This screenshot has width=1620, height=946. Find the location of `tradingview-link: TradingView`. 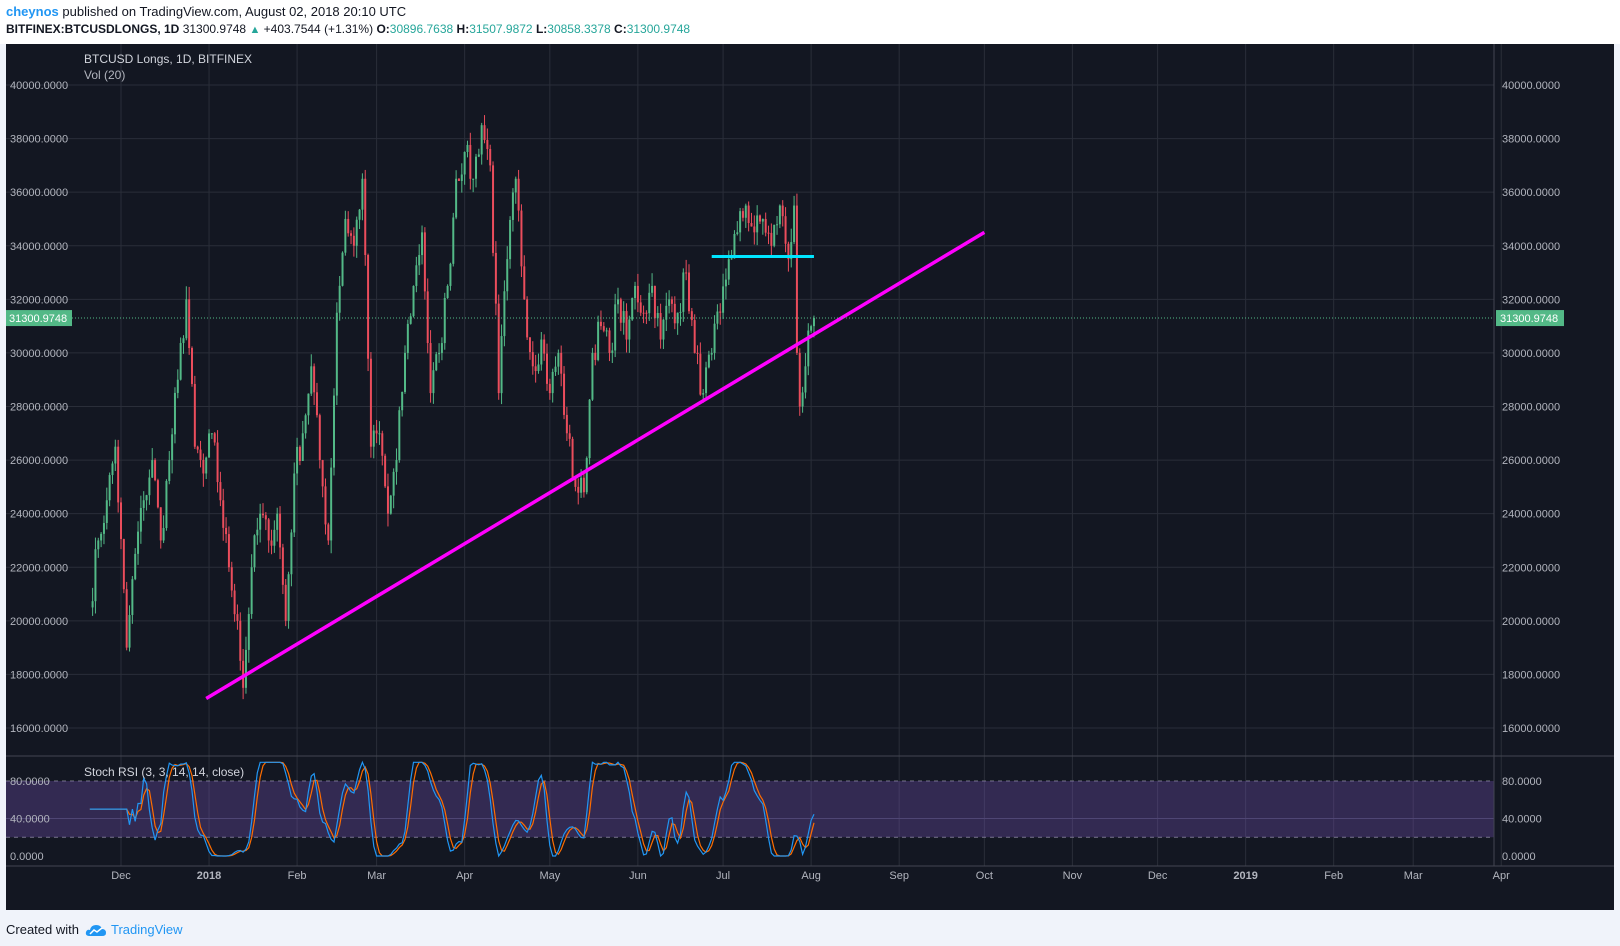

tradingview-link: TradingView is located at coordinates (134, 929).